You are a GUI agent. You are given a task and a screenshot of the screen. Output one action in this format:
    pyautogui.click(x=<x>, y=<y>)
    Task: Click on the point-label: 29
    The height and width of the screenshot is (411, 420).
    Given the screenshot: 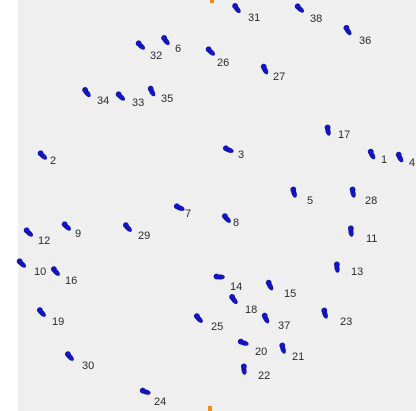 What is the action you would take?
    pyautogui.click(x=144, y=236)
    